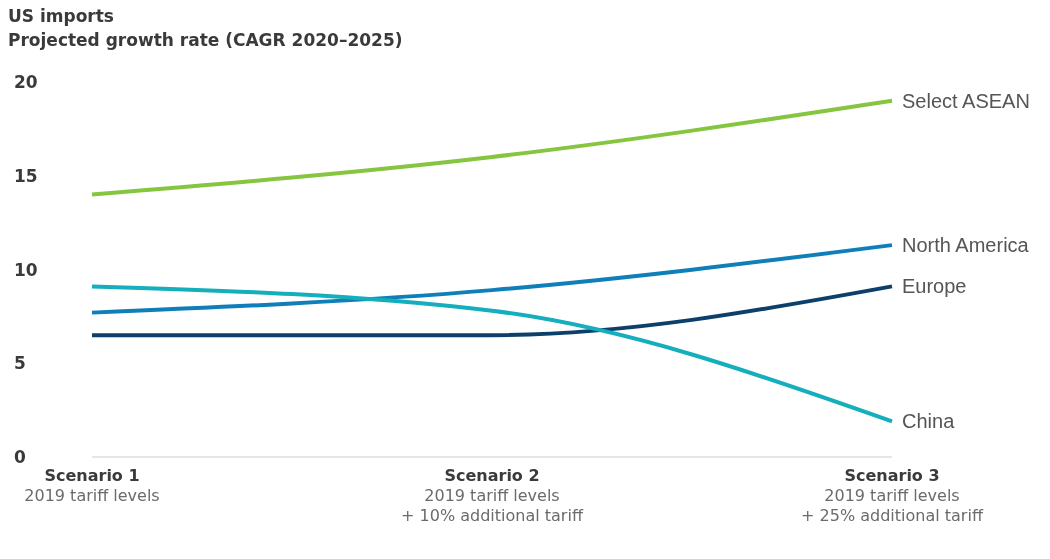 The width and height of the screenshot is (1050, 559). What do you see at coordinates (26, 269) in the screenshot?
I see `y-tick-label: 10` at bounding box center [26, 269].